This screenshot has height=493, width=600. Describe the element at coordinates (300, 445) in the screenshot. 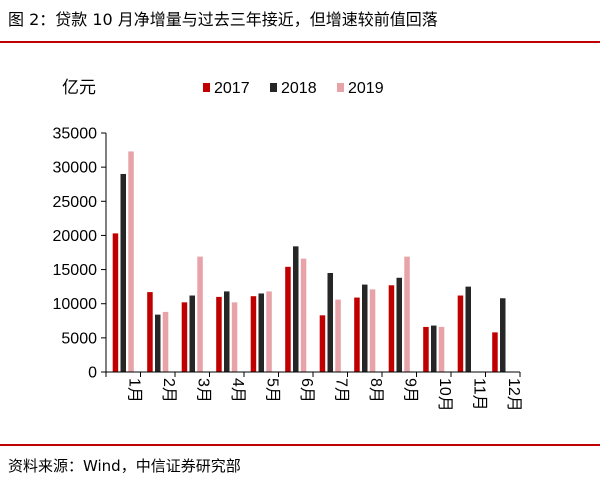

I see `bottom-rule` at that location.